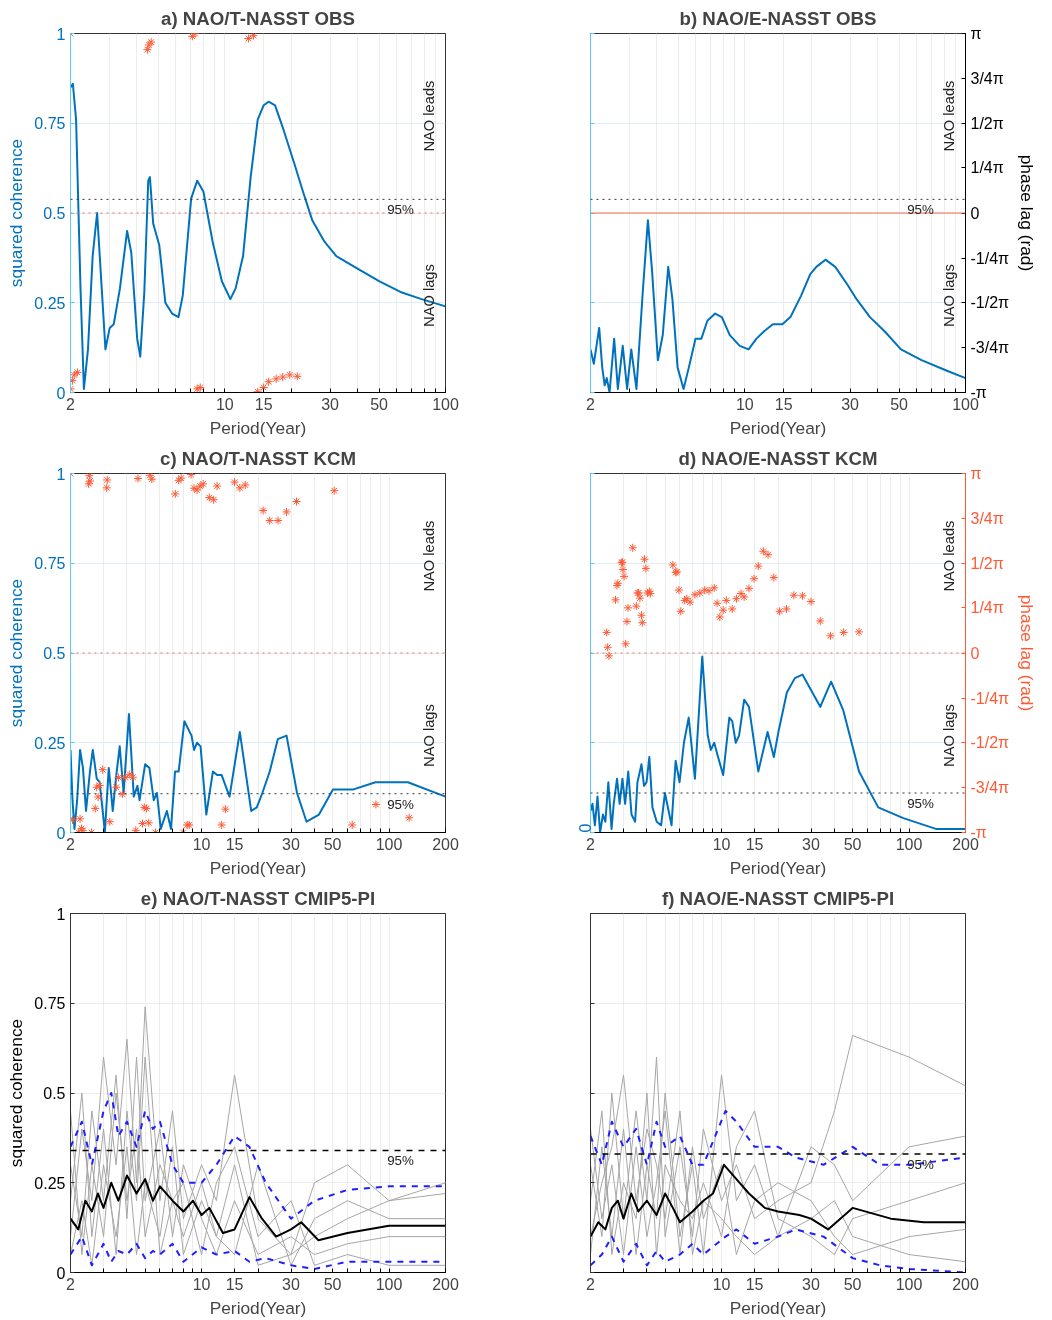  I want to click on chart-title: f) NAO/E-NASST CMIP5-PI, so click(778, 898).